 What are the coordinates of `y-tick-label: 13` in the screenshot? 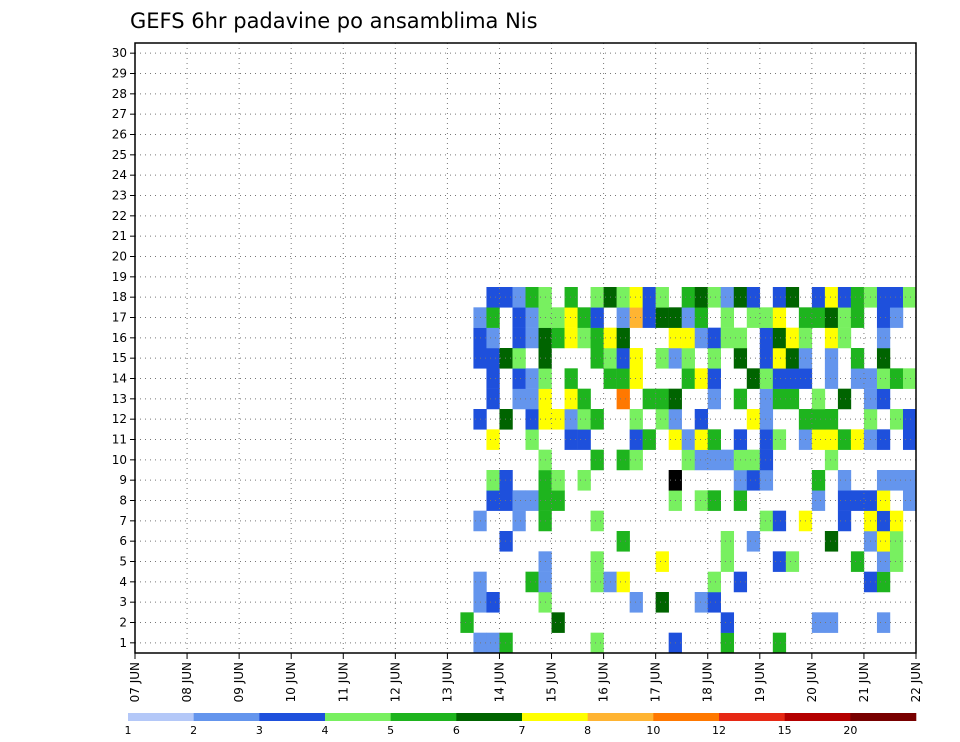 It's located at (119, 399).